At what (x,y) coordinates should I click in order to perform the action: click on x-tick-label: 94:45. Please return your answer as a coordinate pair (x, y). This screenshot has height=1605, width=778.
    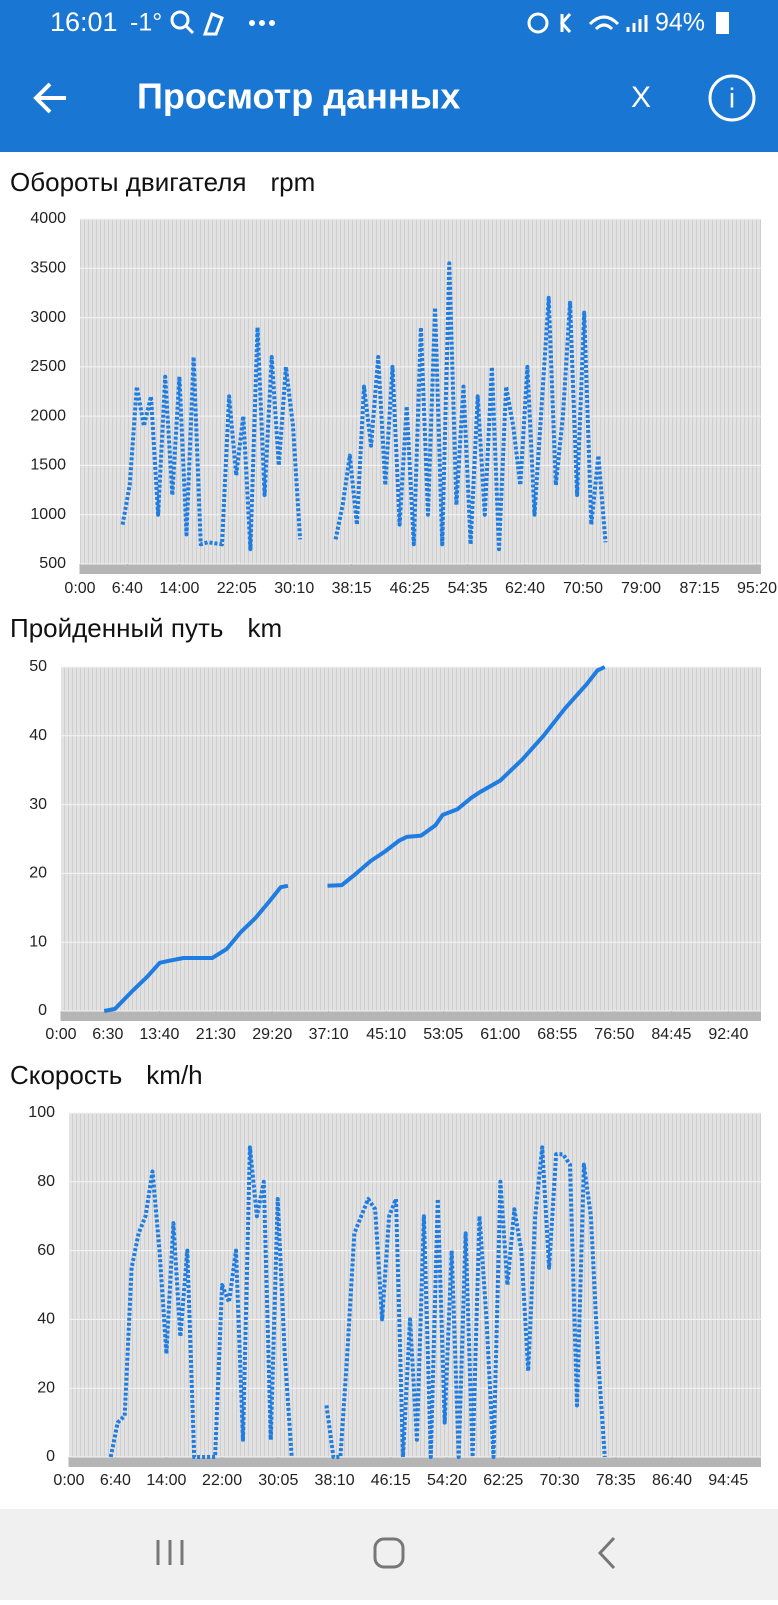
    Looking at the image, I should click on (728, 1480).